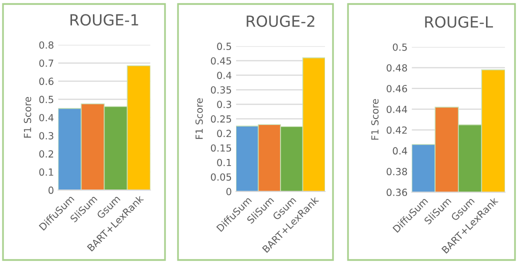  Describe the element at coordinates (396, 130) in the screenshot. I see `y-tick-label: 0.42` at that location.